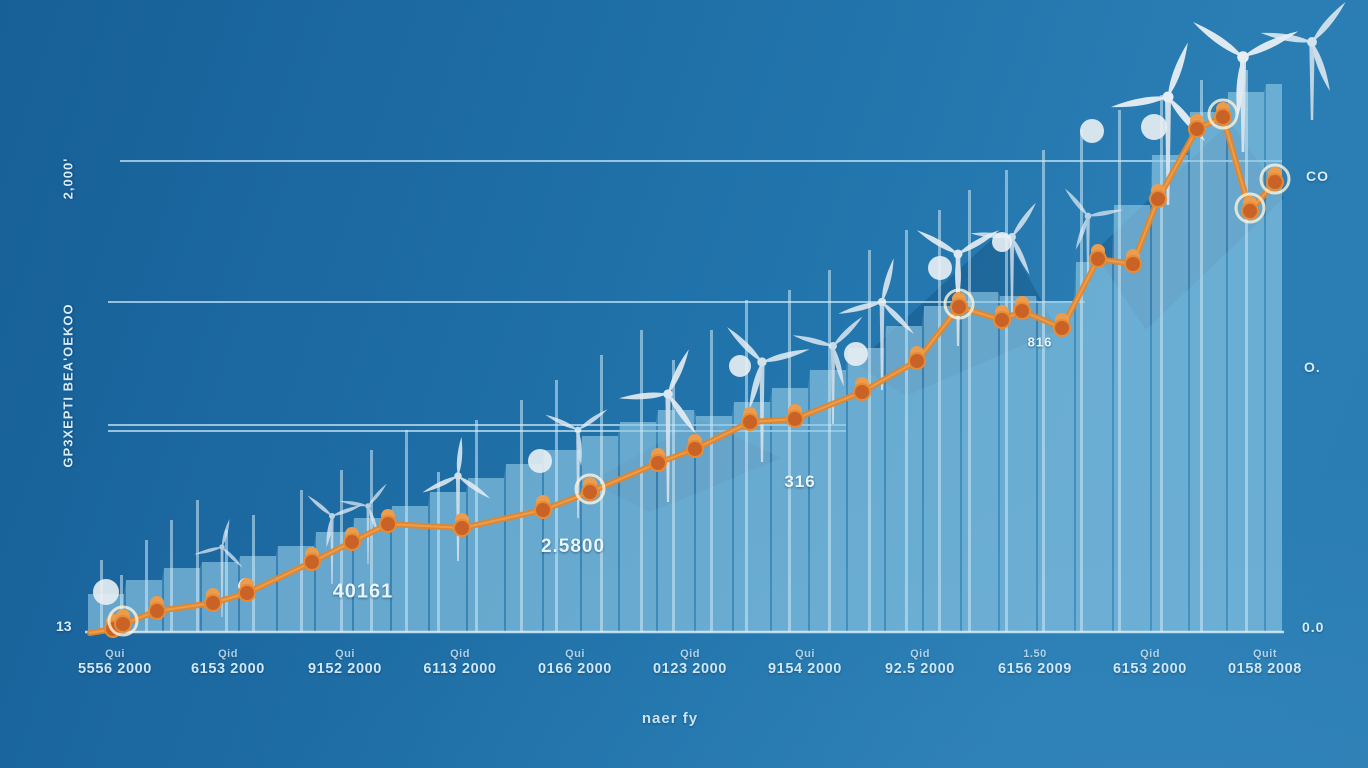  I want to click on data-value-label: 40161, so click(363, 591).